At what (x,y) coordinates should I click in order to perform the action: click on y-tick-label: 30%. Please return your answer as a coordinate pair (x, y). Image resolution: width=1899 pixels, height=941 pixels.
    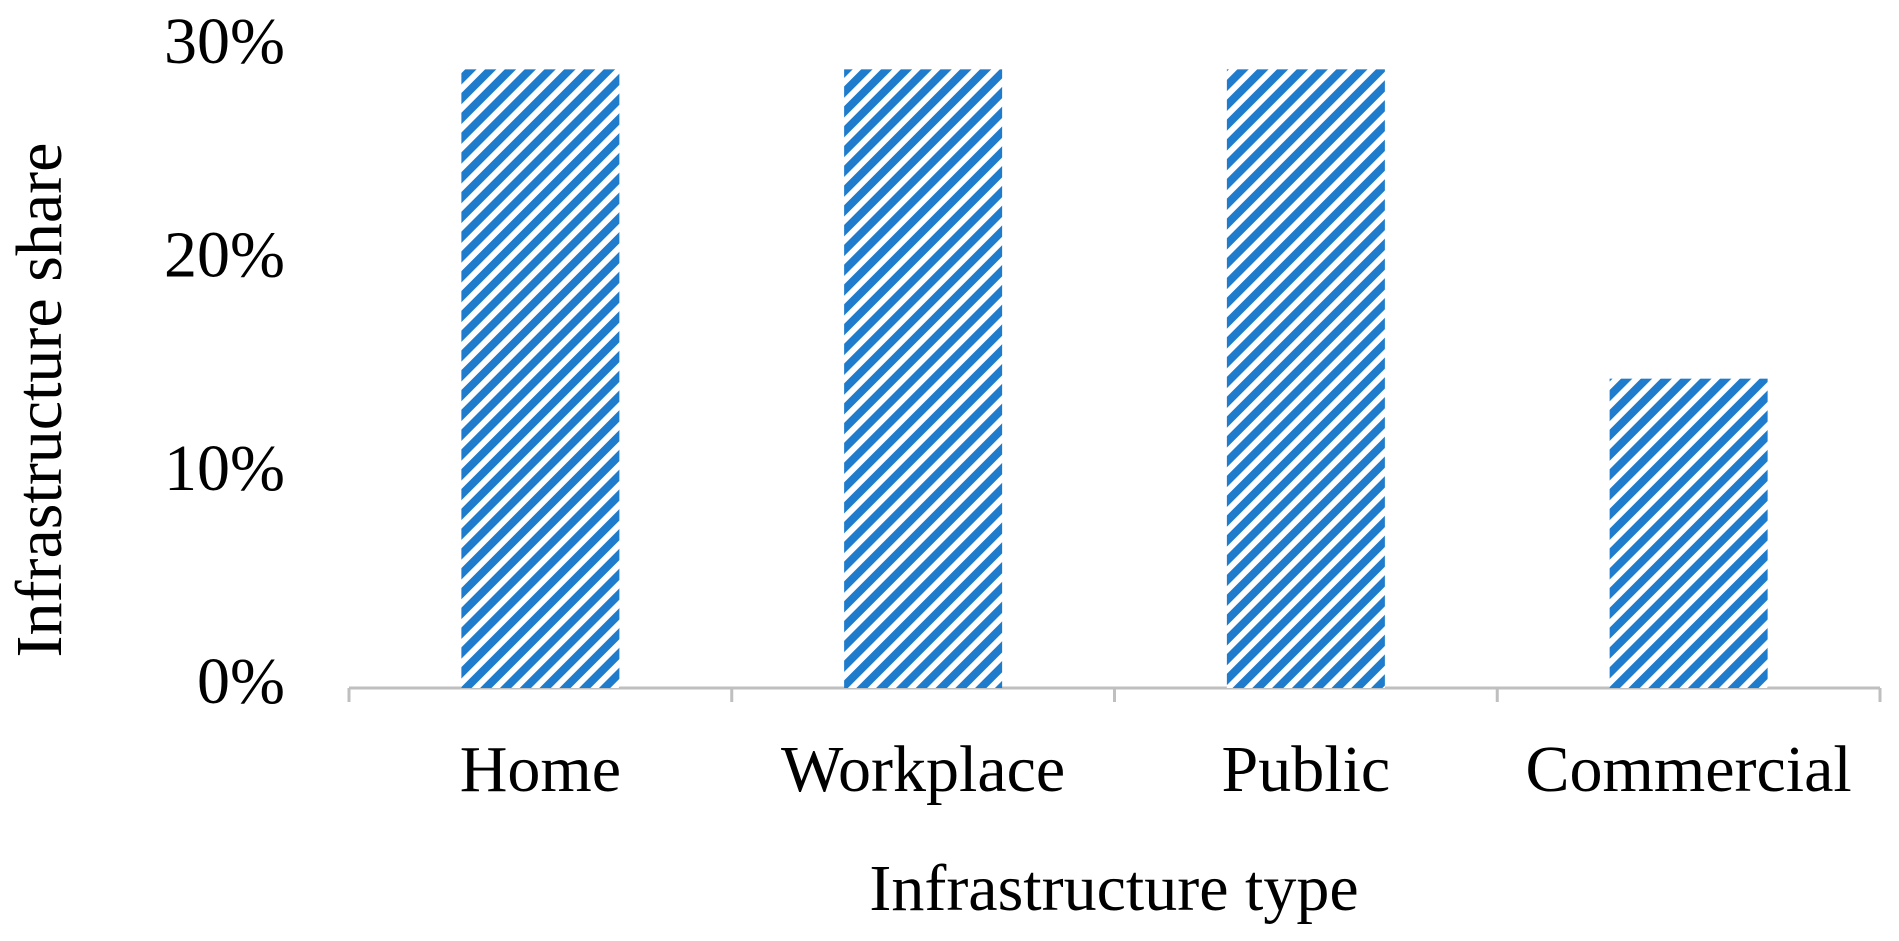
    Looking at the image, I should click on (224, 41).